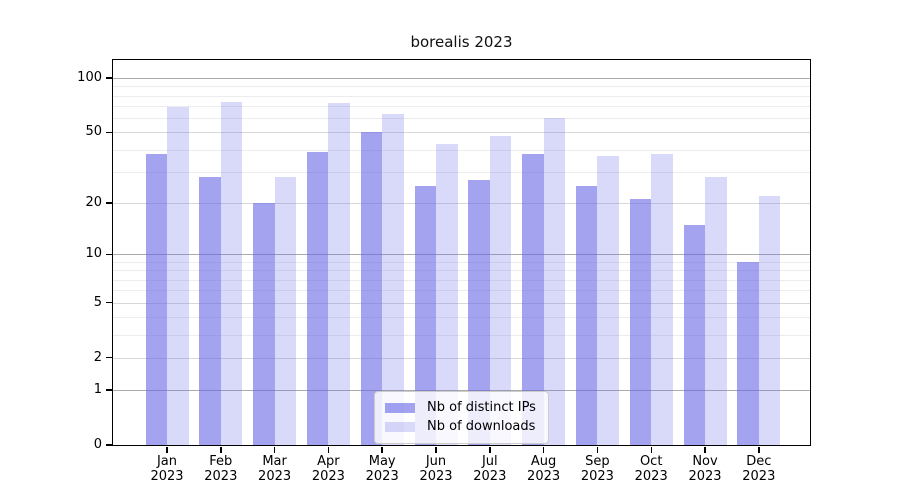 The image size is (900, 500). What do you see at coordinates (554, 281) in the screenshot?
I see `bar-downloads-aug` at bounding box center [554, 281].